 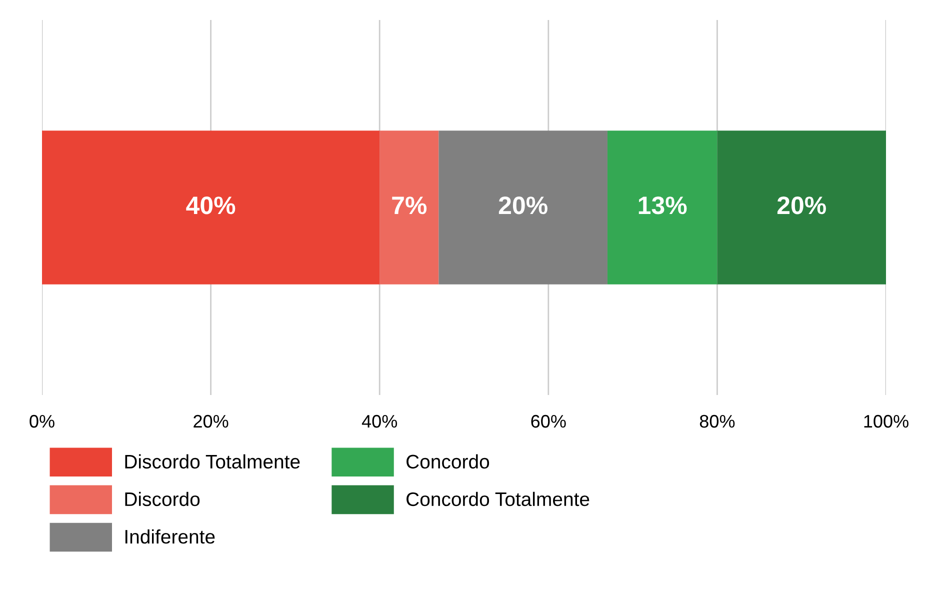 What do you see at coordinates (162, 499) in the screenshot?
I see `legend-label: Discordo` at bounding box center [162, 499].